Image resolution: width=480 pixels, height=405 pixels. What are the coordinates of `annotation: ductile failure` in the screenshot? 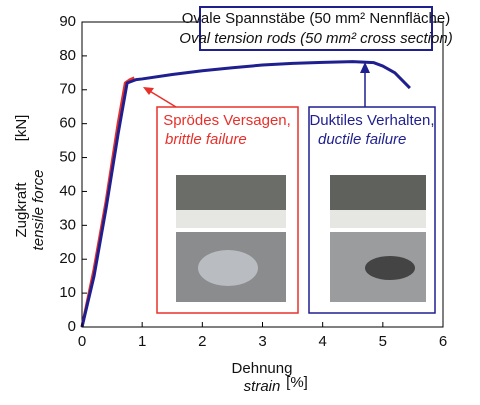 It's located at (362, 139).